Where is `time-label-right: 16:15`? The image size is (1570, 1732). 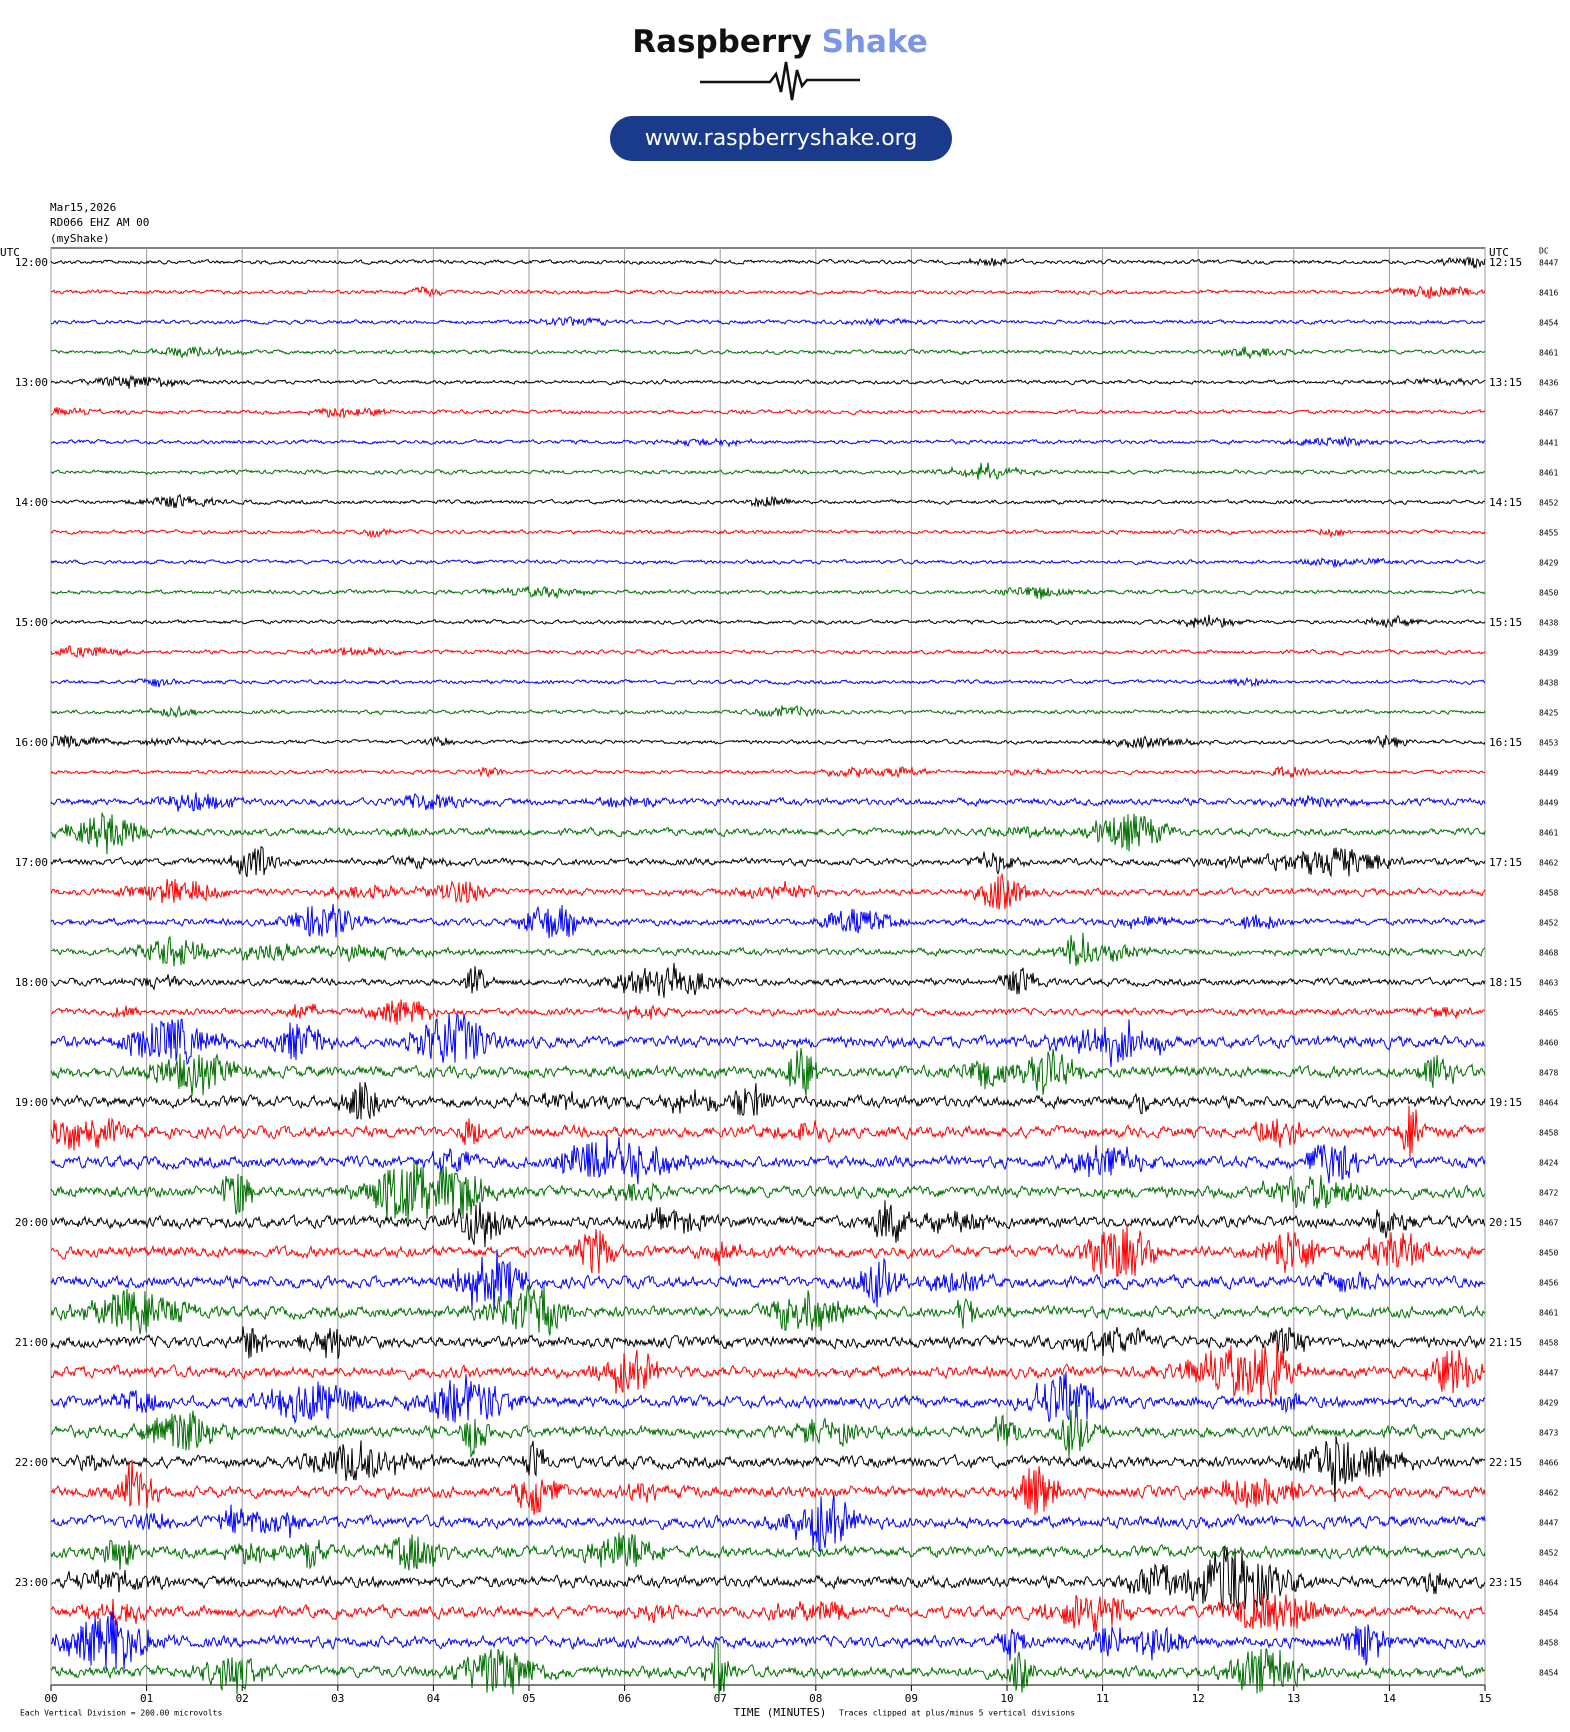
time-label-right: 16:15 is located at coordinates (1505, 742).